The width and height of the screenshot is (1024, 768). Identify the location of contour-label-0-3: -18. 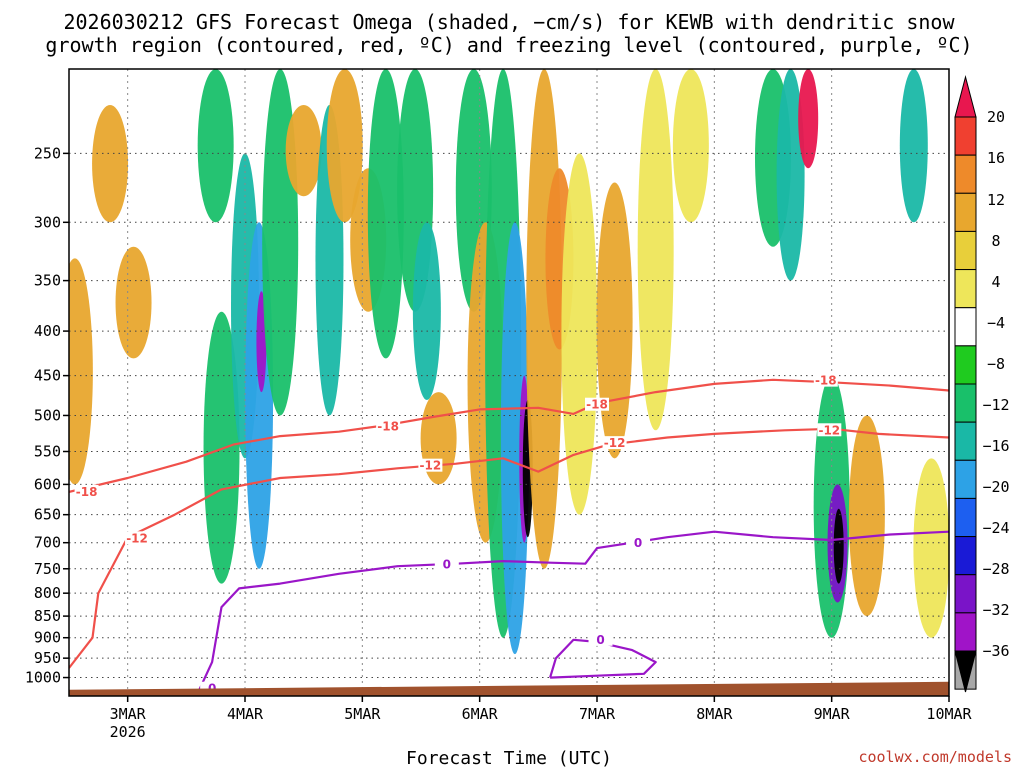
(826, 381).